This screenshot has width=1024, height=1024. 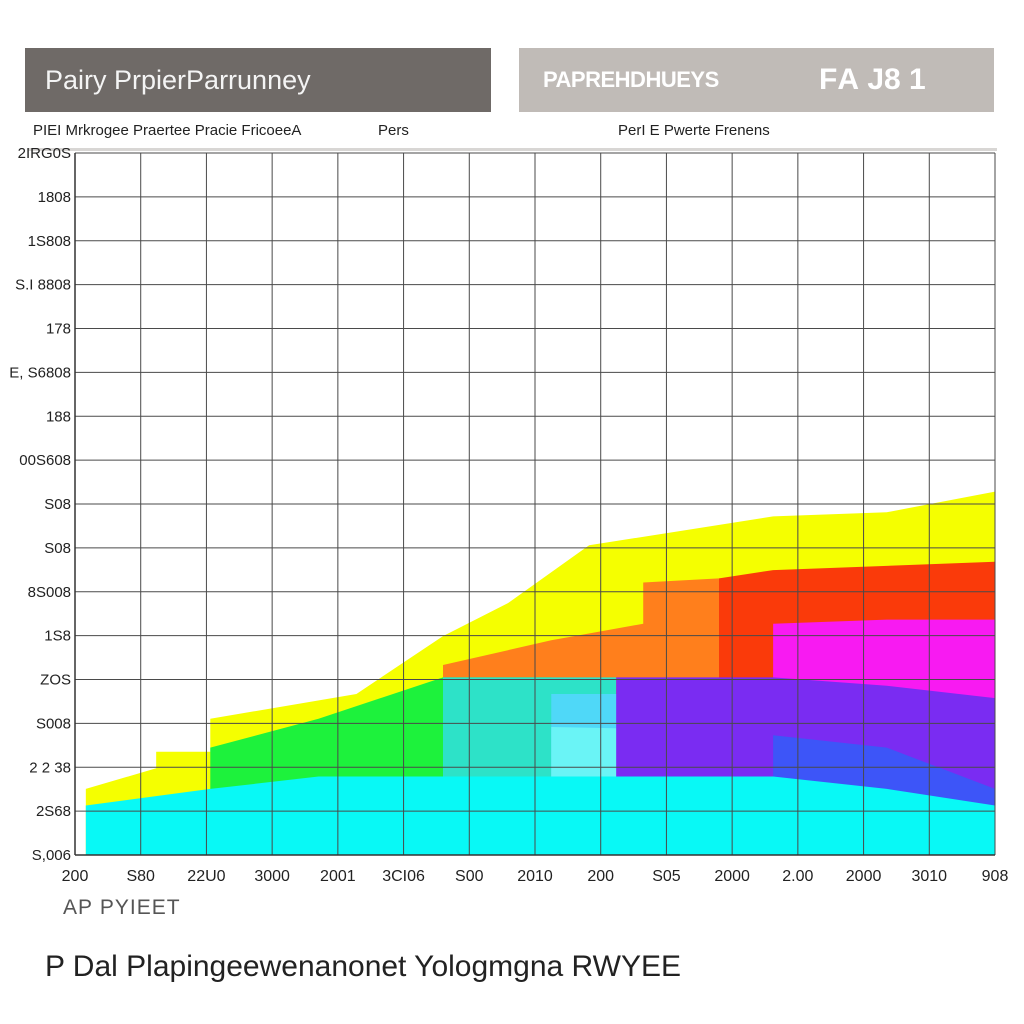 What do you see at coordinates (363, 966) in the screenshot?
I see `chart-caption: P Dal Plapingeewenanonet Yologmgna RWYEE` at bounding box center [363, 966].